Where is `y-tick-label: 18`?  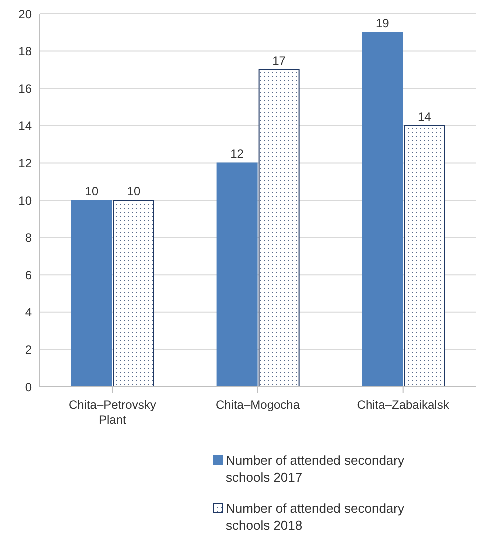
y-tick-label: 18 is located at coordinates (25, 51).